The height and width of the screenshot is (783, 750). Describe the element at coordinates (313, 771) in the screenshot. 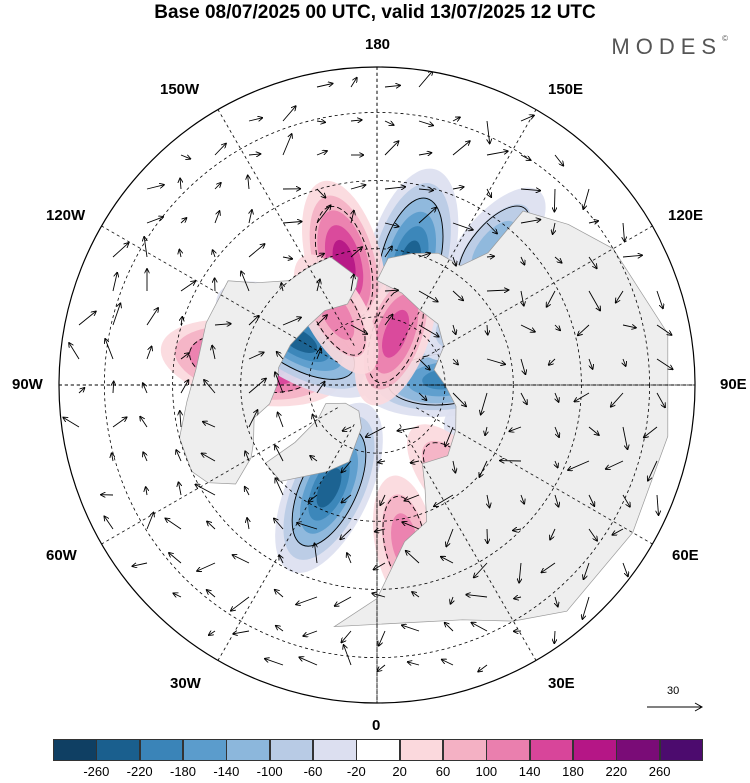

I see `colorbar-tick-label: -60` at that location.